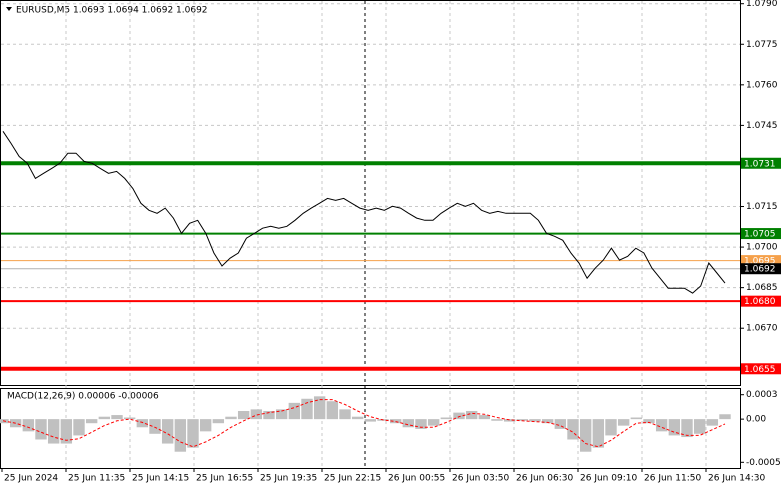  I want to click on x-tick-label: 25 Jun 11:35, so click(96, 479).